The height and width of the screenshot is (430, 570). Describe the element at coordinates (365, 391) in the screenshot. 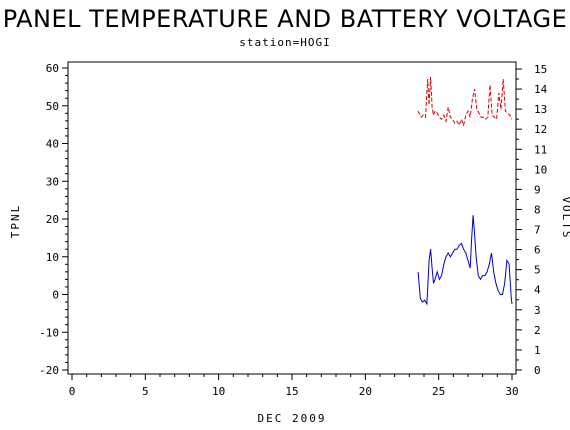

I see `x-tick-label: 20` at that location.